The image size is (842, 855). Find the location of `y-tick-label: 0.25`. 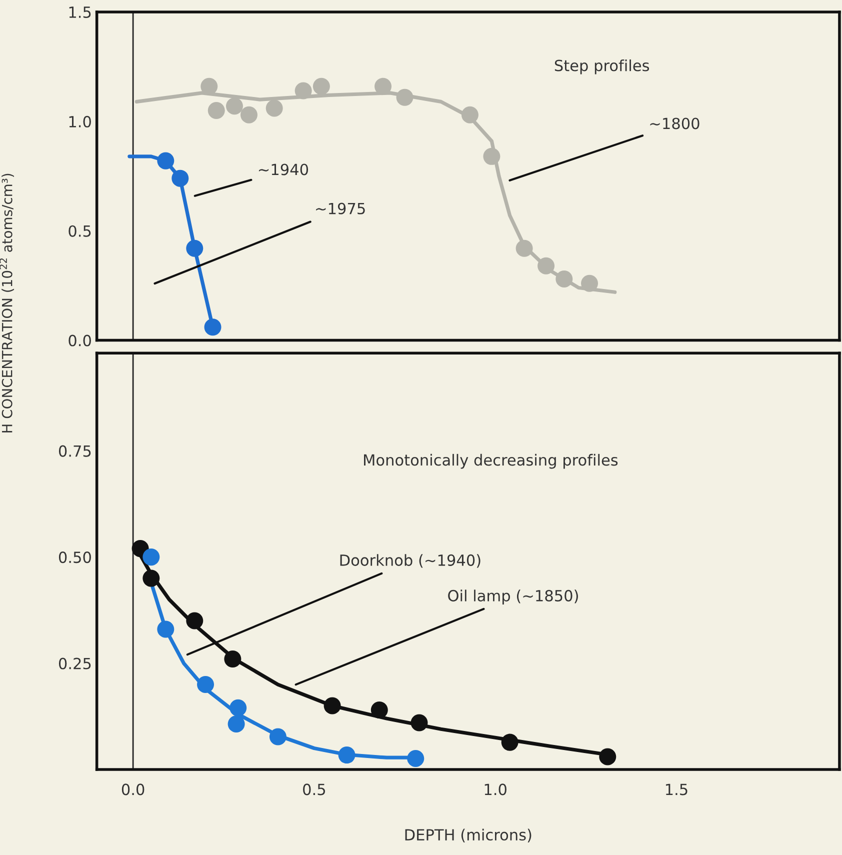

y-tick-label: 0.25 is located at coordinates (74, 664).